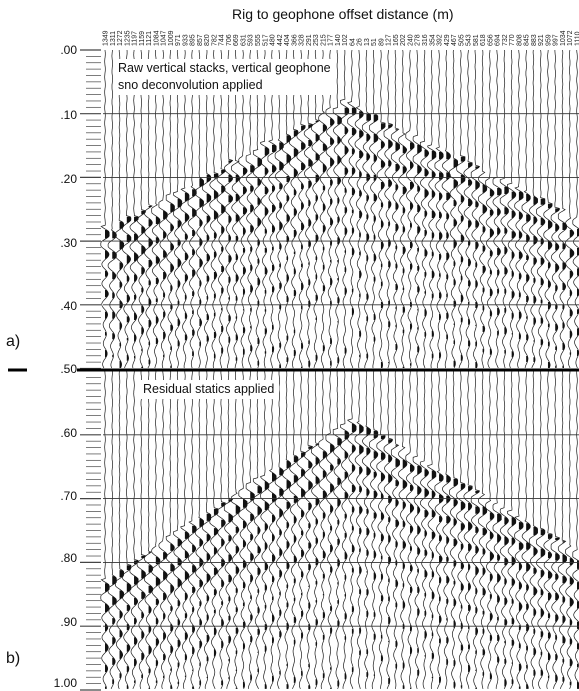 Image resolution: width=579 pixels, height=691 pixels. What do you see at coordinates (149, 38) in the screenshot?
I see `offset-label: 1121` at bounding box center [149, 38].